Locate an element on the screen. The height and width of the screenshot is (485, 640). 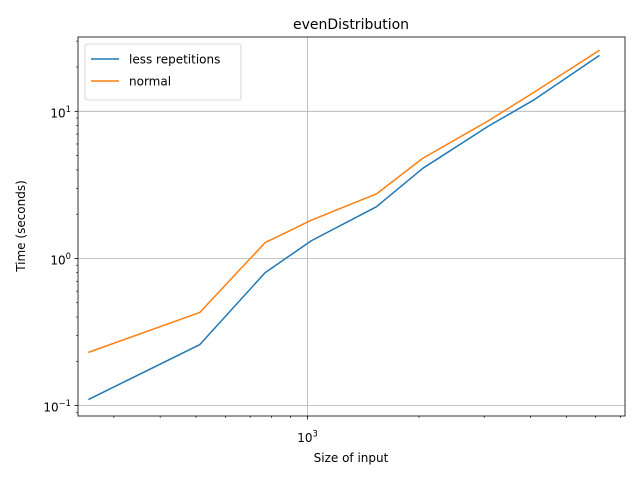
x-tick-label: 103 is located at coordinates (307, 437).